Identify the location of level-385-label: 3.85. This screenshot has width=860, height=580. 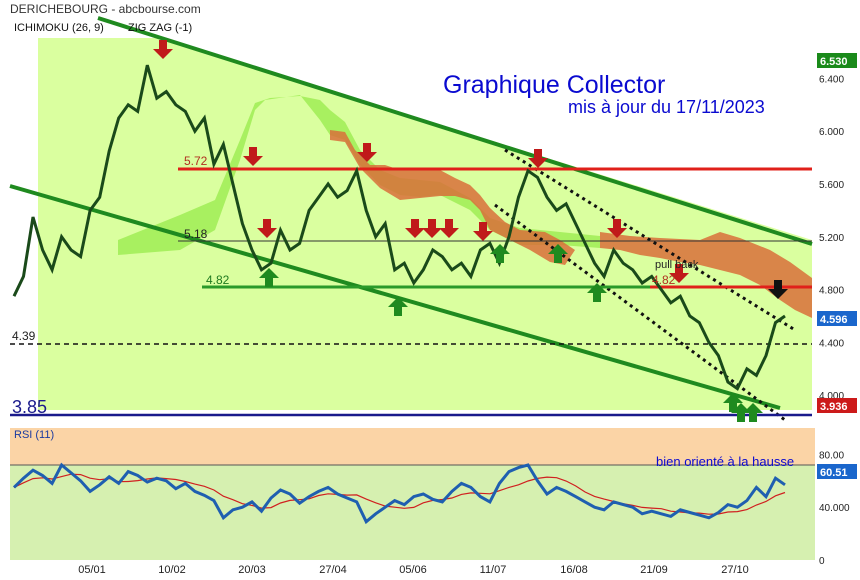
(29, 407).